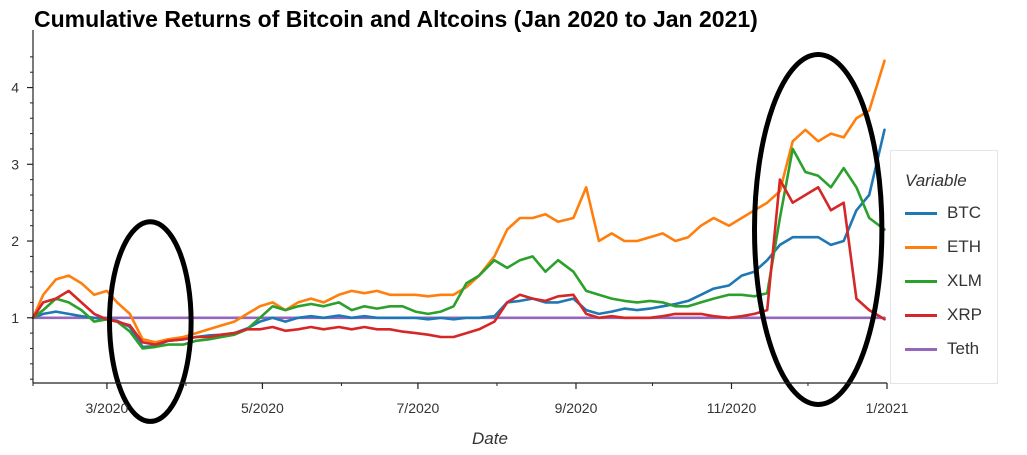 This screenshot has width=1027, height=455. What do you see at coordinates (964, 314) in the screenshot?
I see `legend-label-xrp: XRP` at bounding box center [964, 314].